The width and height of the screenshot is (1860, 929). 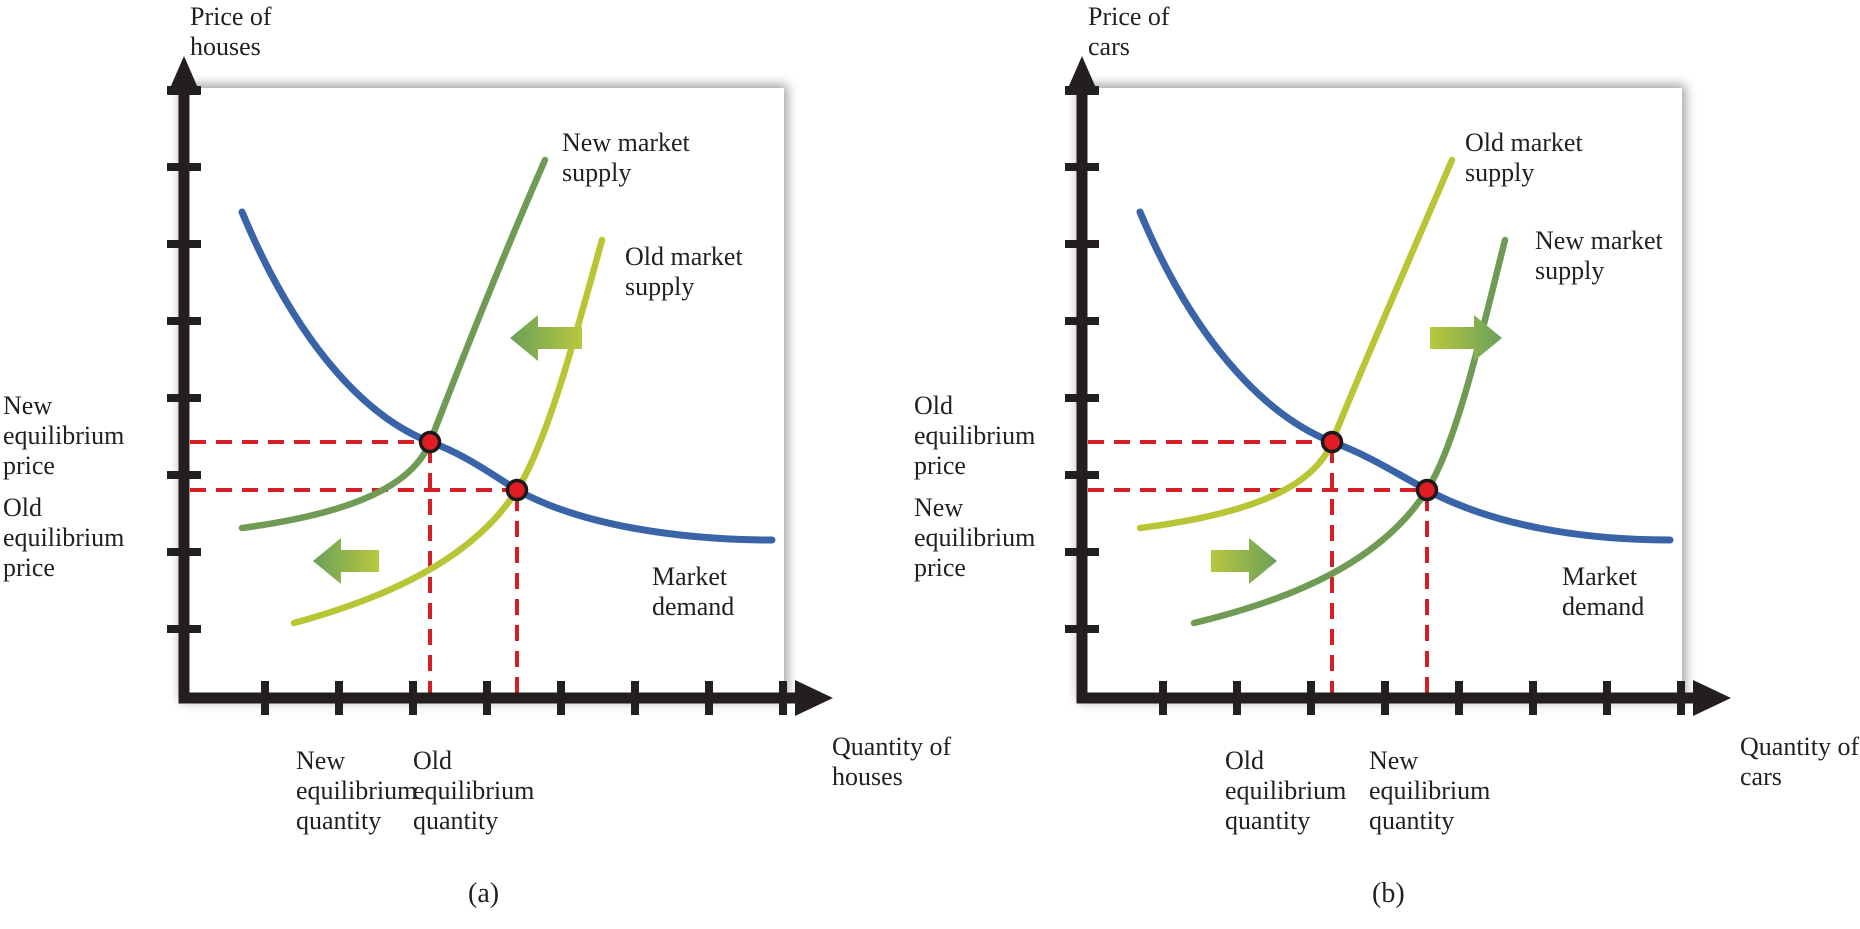 What do you see at coordinates (814, 698) in the screenshot?
I see `x-axis-arrowhead-icon-a` at bounding box center [814, 698].